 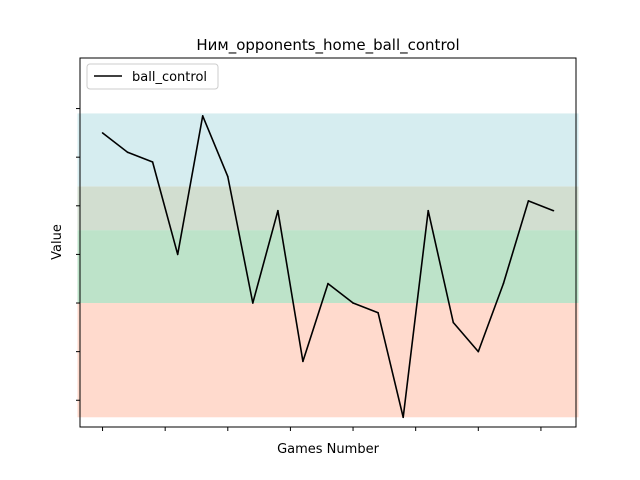 I want to click on x-axis-label: Games Number, so click(x=328, y=449).